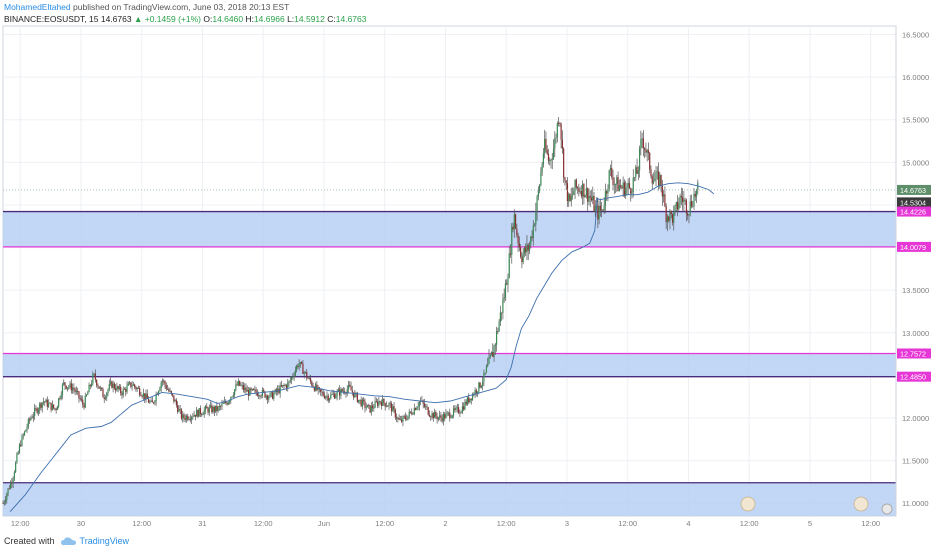 The height and width of the screenshot is (550, 932). I want to click on author-link: MohamedEltahed, so click(37, 7).